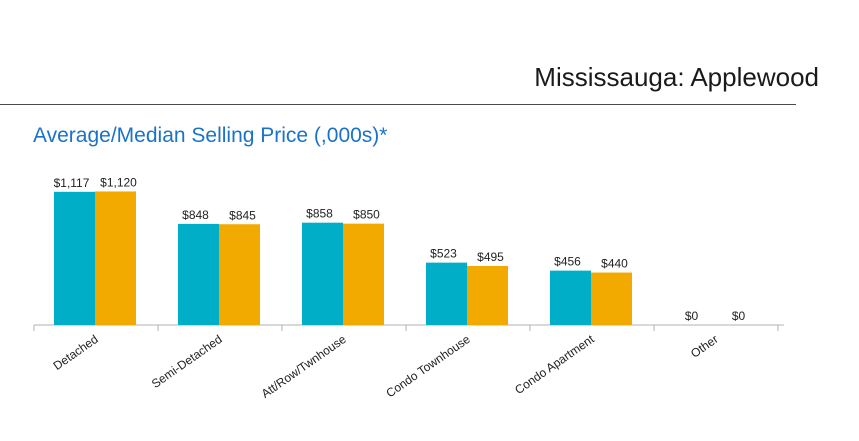 This screenshot has width=859, height=441. What do you see at coordinates (704, 346) in the screenshot?
I see `x-tick-label: Other` at bounding box center [704, 346].